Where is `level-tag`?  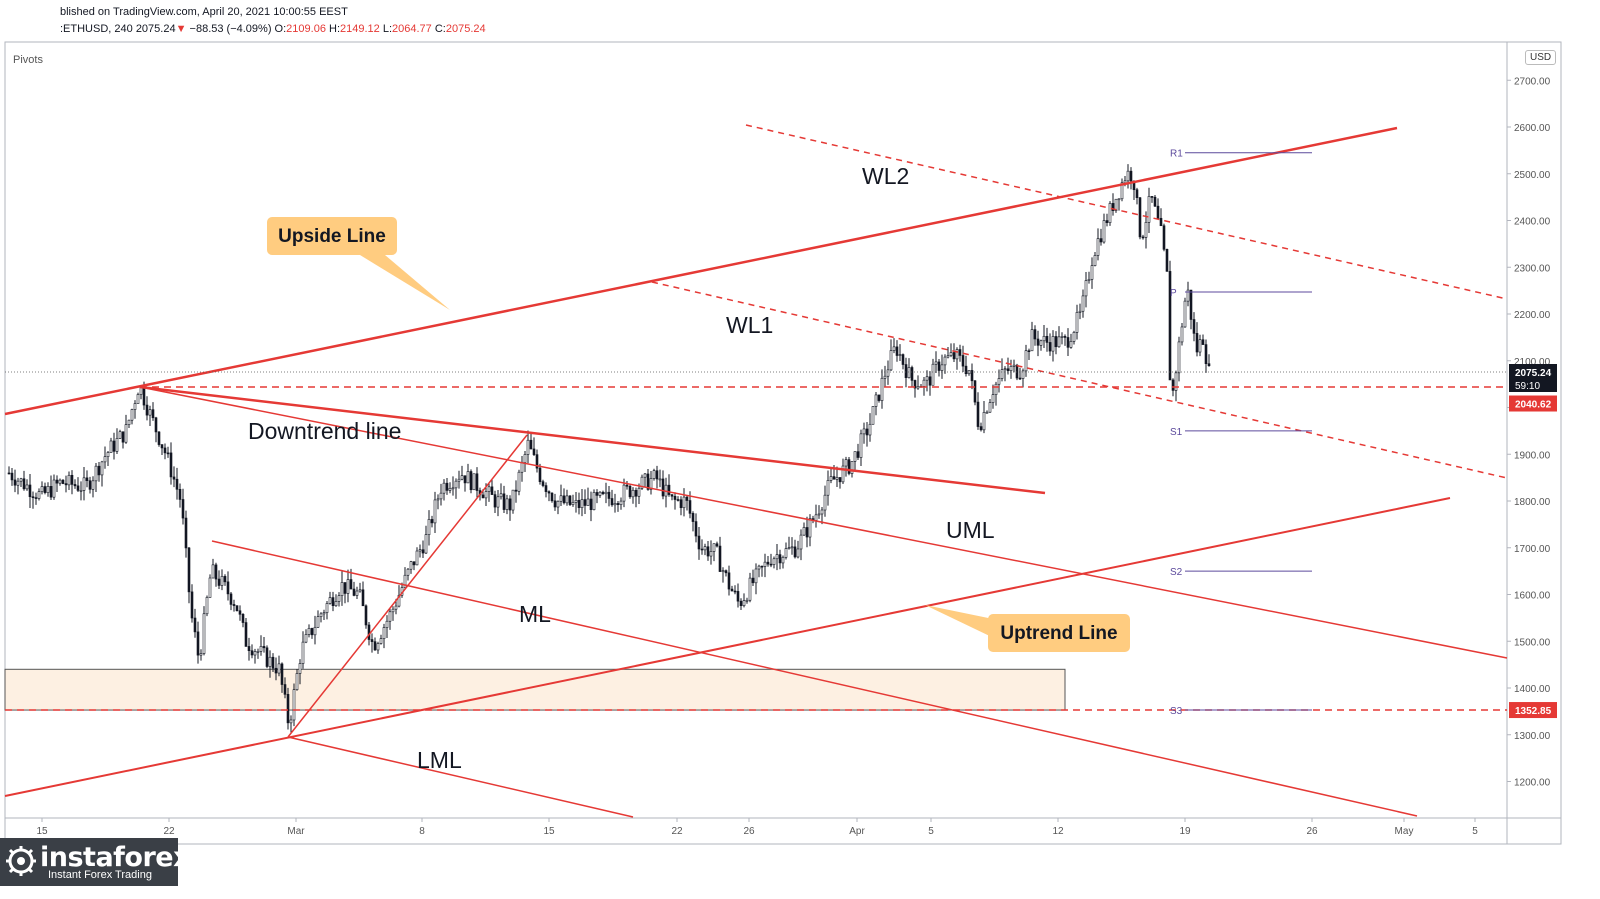 level-tag is located at coordinates (1533, 710).